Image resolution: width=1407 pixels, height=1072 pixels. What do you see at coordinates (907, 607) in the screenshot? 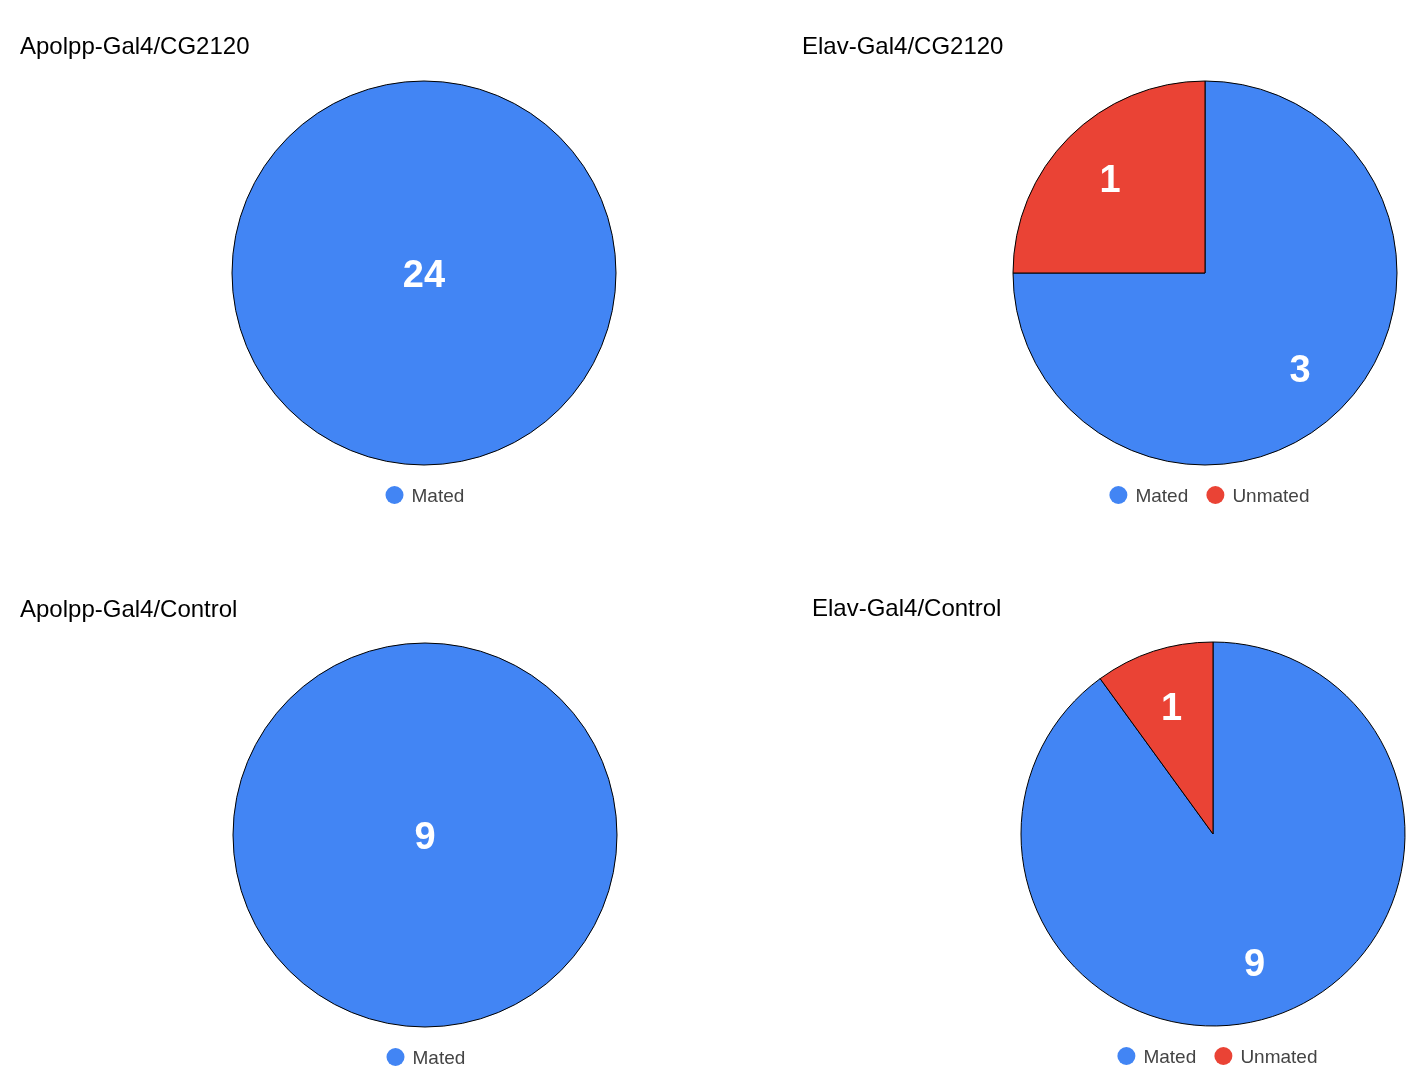
I see `chart-title: Elav-Gal4/Control` at bounding box center [907, 607].